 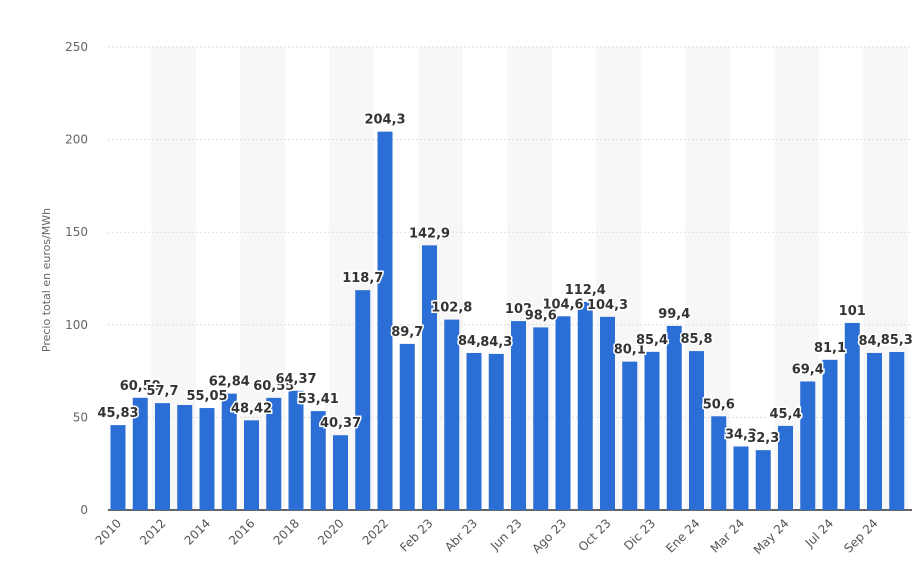 What do you see at coordinates (206, 396) in the screenshot?
I see `data-label: 55,05` at bounding box center [206, 396].